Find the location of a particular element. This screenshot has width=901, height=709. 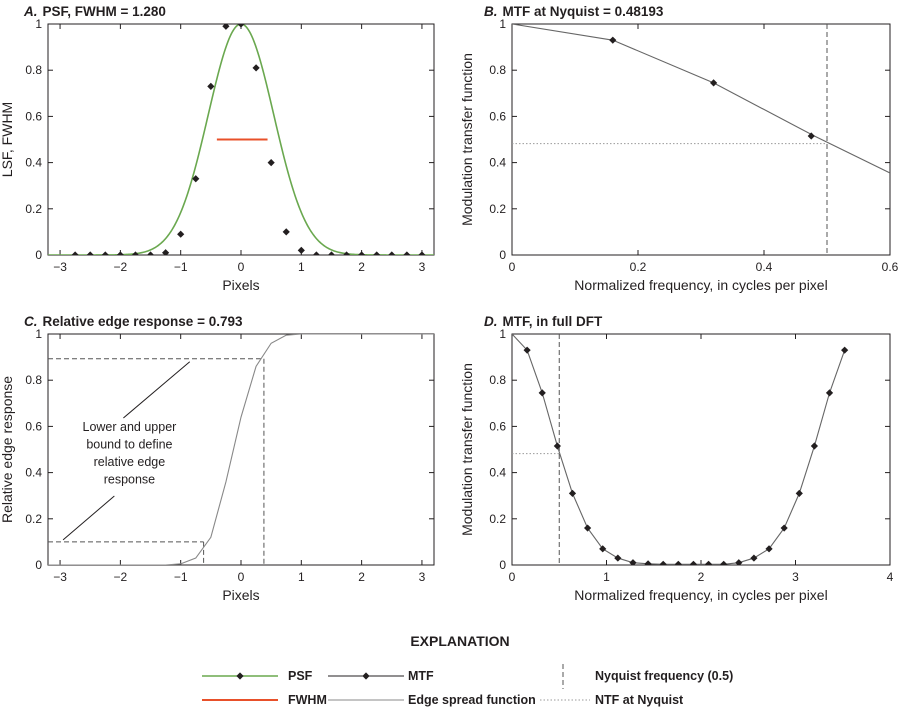

annotation-leader-upper is located at coordinates (157, 390).